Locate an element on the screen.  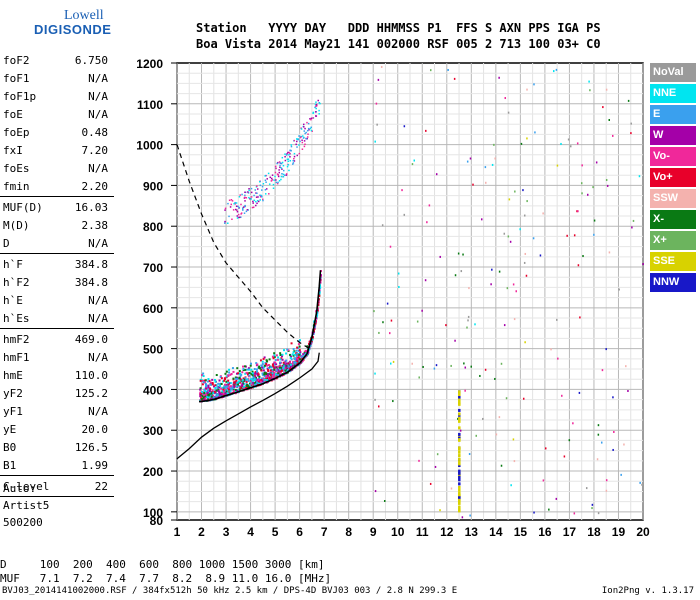
x-tick-label: 8 is located at coordinates (348, 532).